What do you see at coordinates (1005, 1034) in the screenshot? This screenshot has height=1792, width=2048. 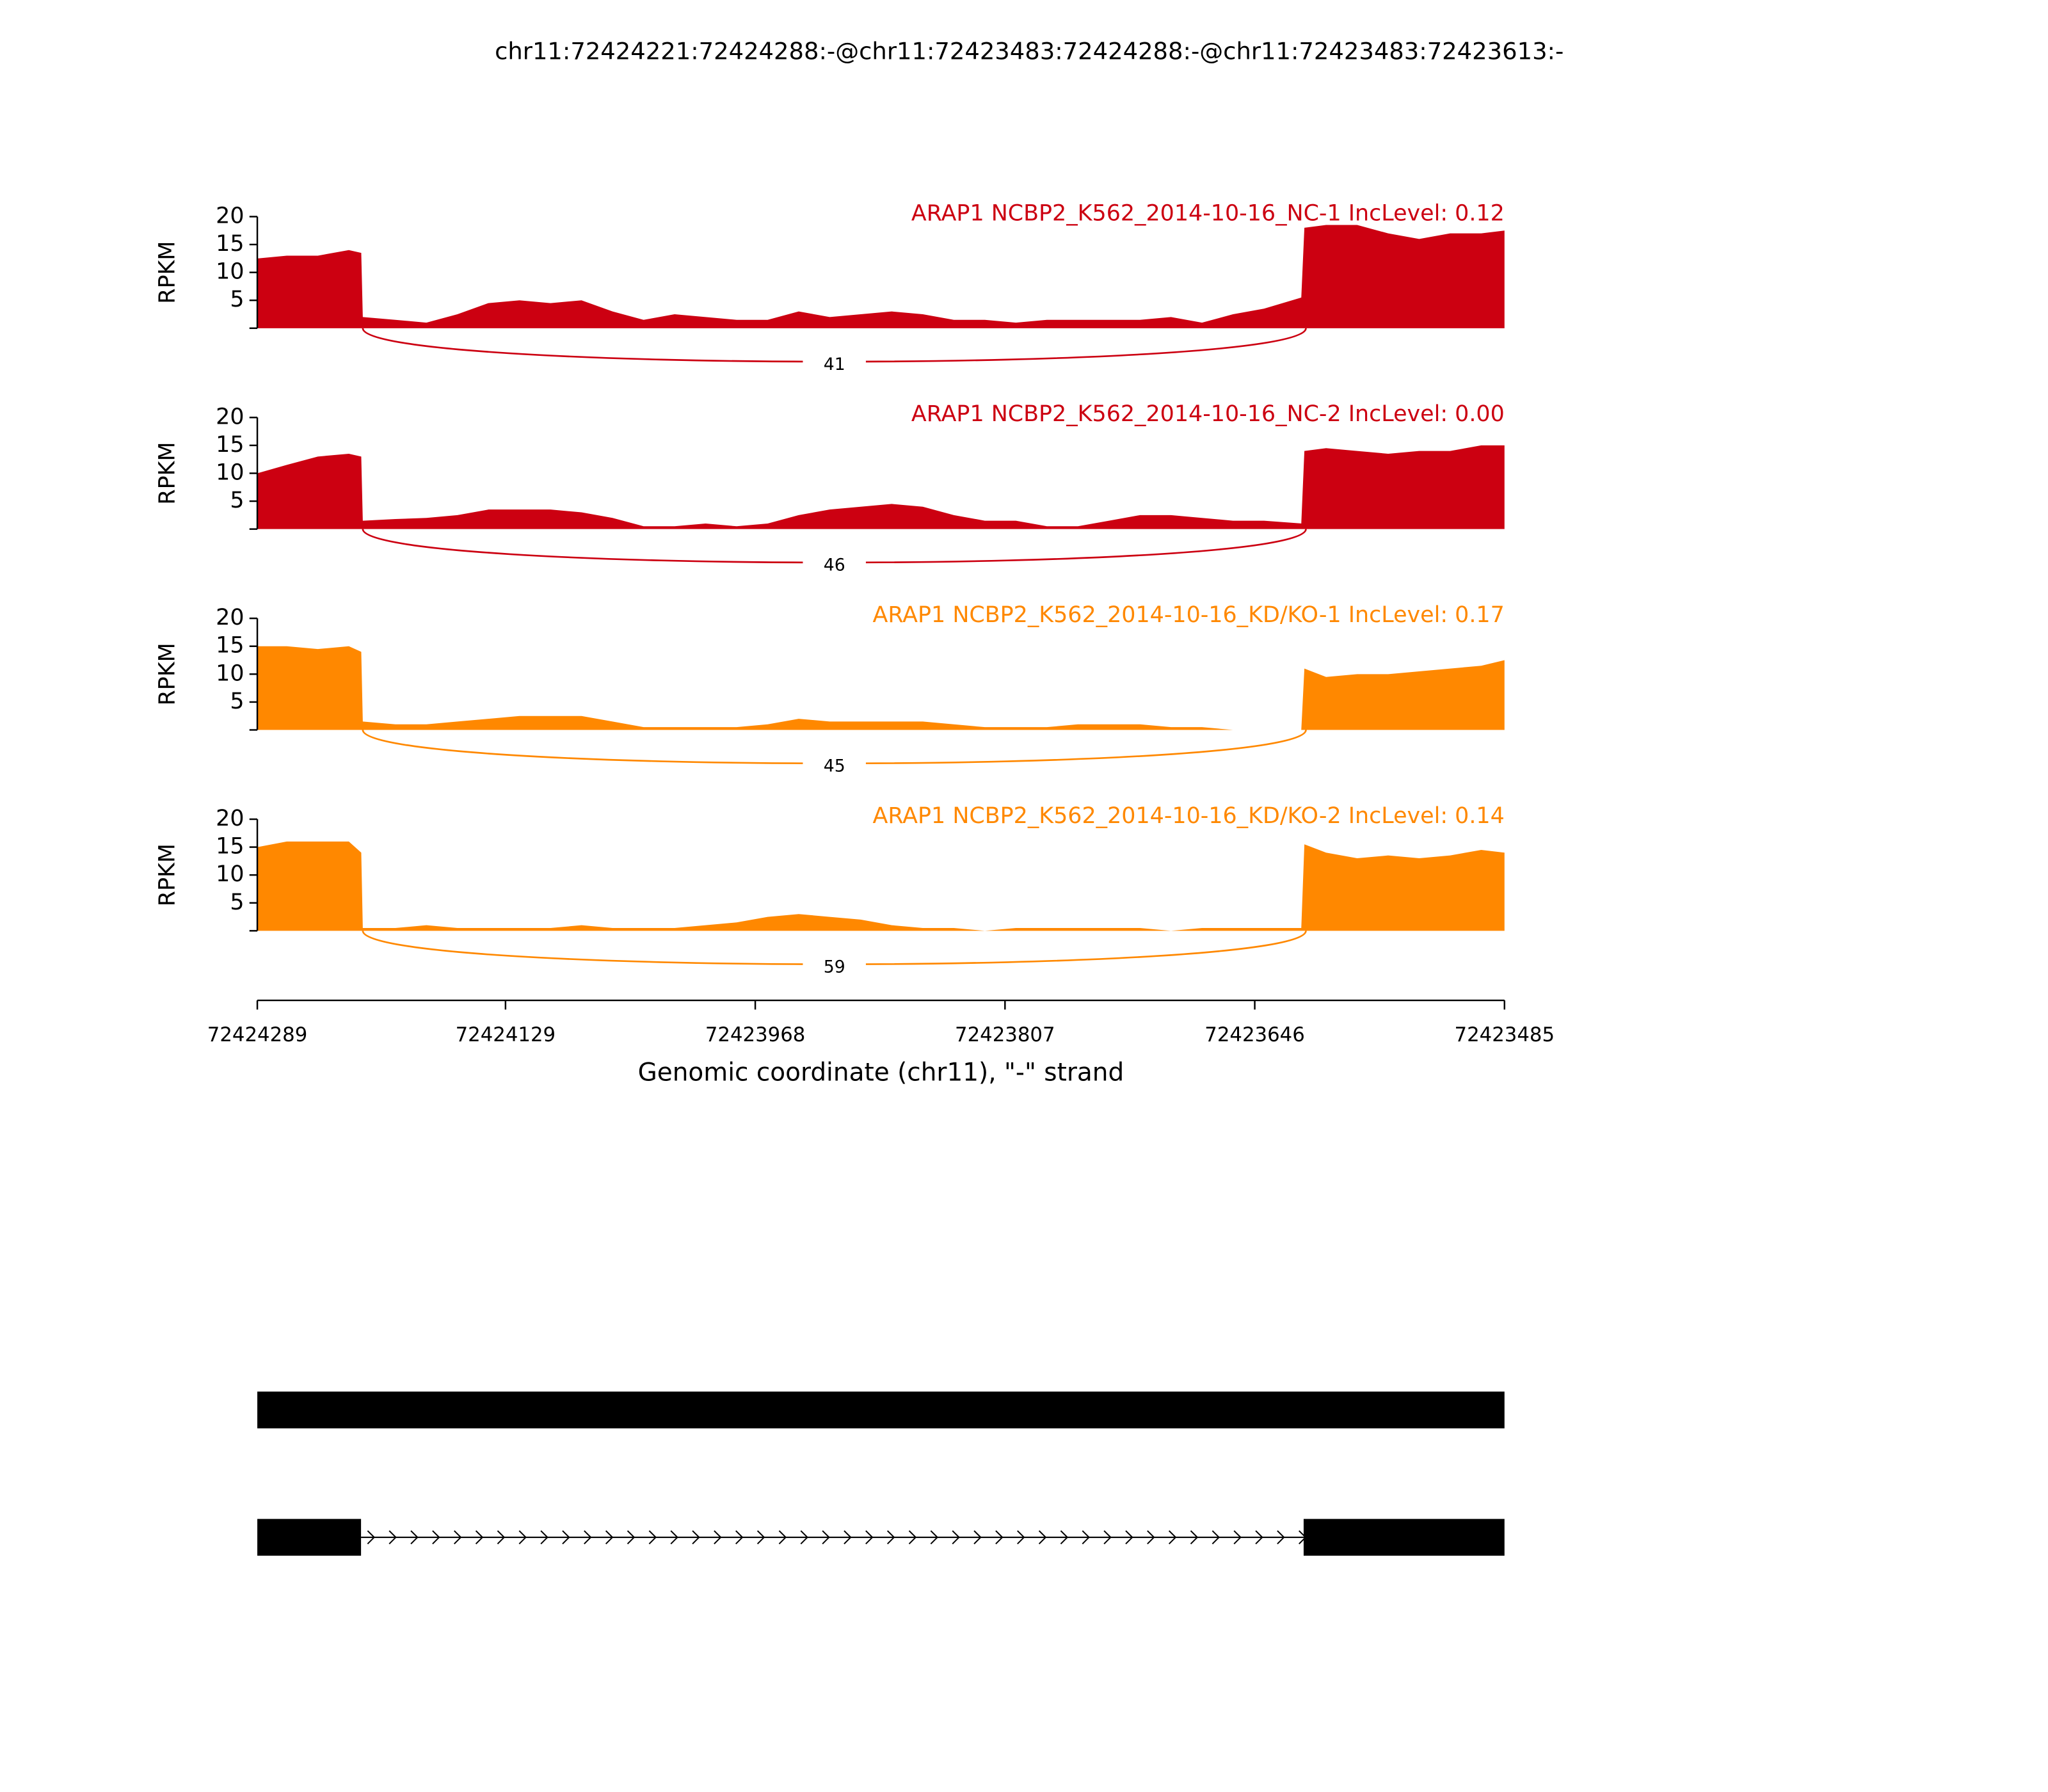 I see `x-tick-label: 72423807` at bounding box center [1005, 1034].